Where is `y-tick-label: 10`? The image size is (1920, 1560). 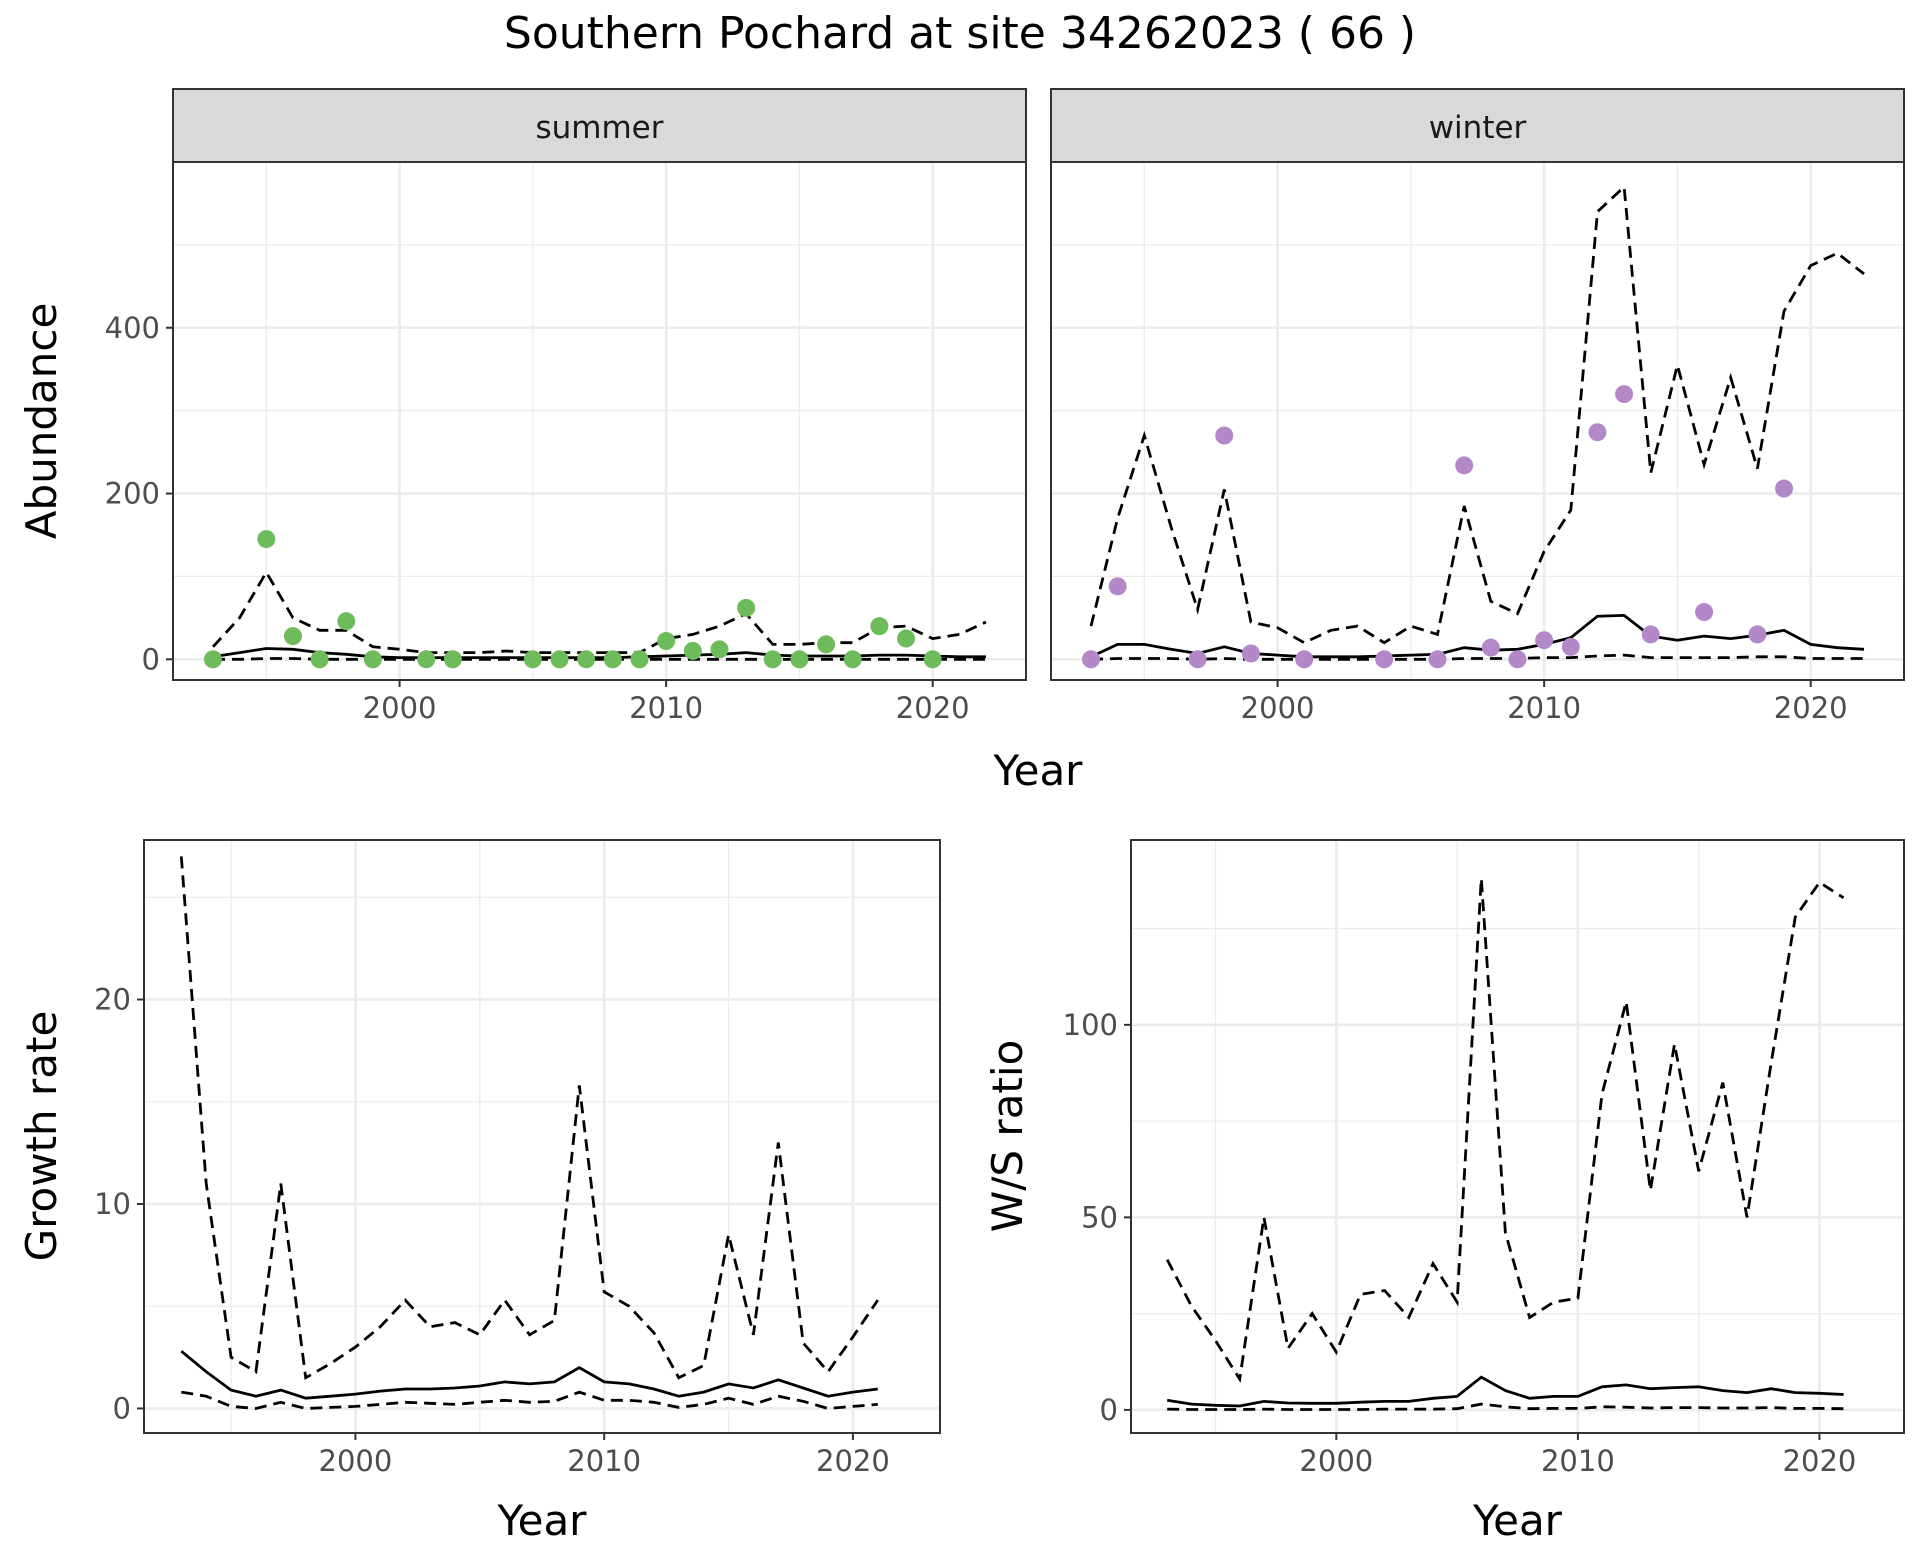
y-tick-label: 10 is located at coordinates (112, 1204).